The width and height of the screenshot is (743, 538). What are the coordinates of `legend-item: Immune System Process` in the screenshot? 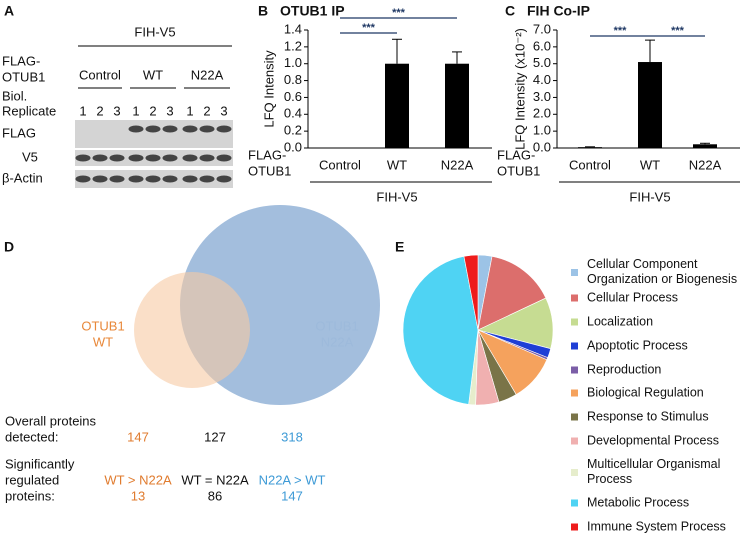 It's located at (655, 527).